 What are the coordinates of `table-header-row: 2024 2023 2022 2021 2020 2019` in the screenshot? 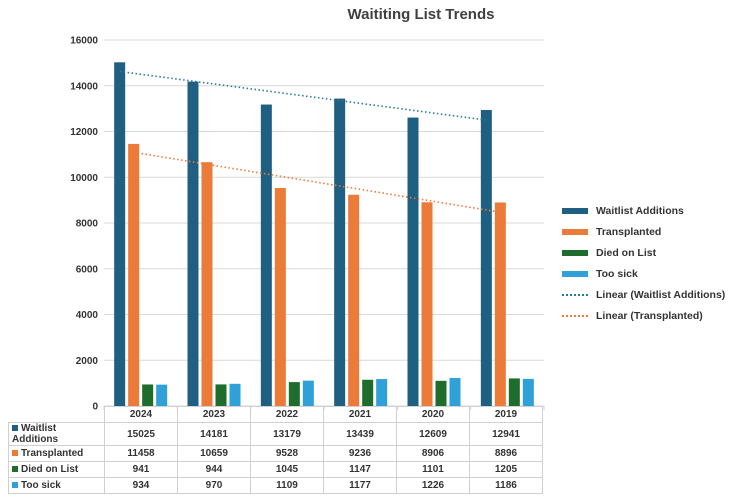 It's located at (275, 414).